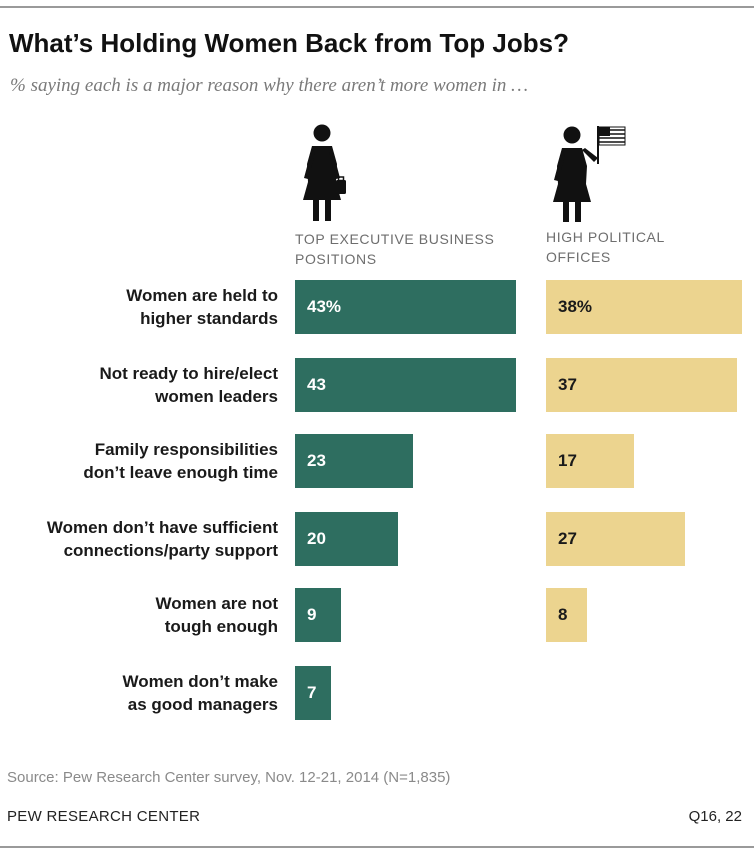 This screenshot has height=856, width=754. I want to click on bar-political: 17, so click(590, 461).